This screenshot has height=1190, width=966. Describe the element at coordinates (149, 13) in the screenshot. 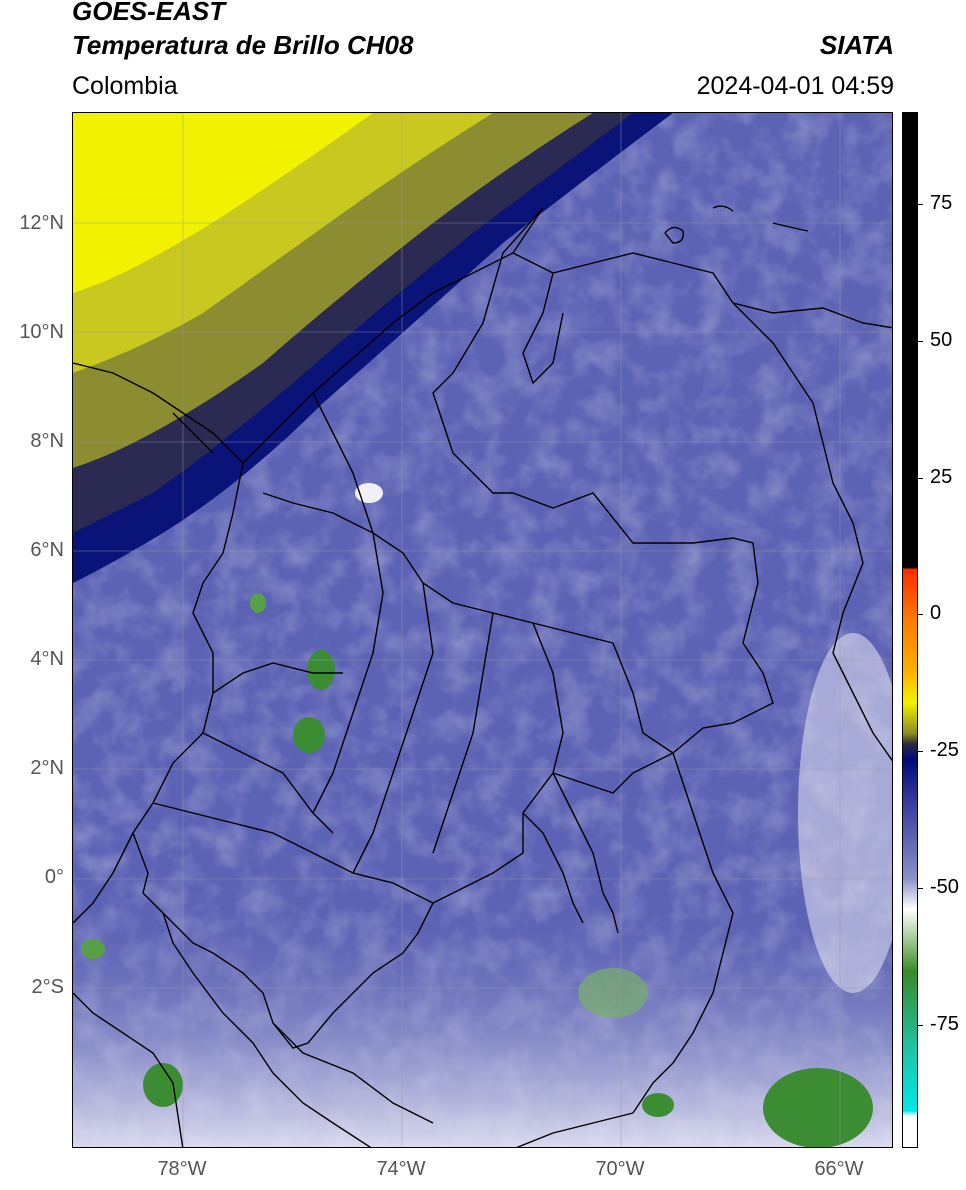

I see `satellite-title: GOES-EAST` at that location.